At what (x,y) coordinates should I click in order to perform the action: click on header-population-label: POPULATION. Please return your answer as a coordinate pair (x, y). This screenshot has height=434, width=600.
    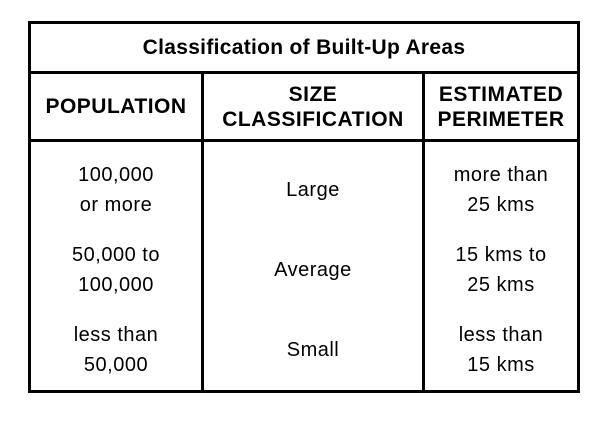
    Looking at the image, I should click on (116, 106).